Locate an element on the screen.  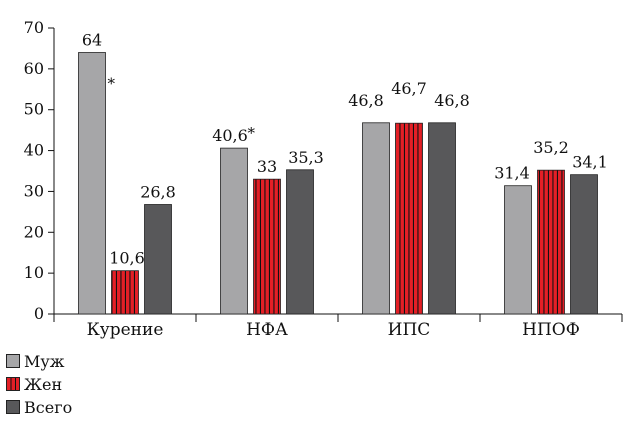
data-label: 40,6 is located at coordinates (230, 135).